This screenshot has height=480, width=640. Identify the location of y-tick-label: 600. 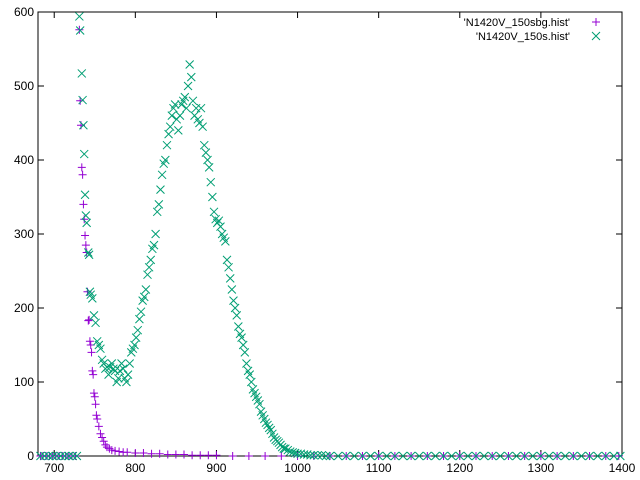
(24, 12).